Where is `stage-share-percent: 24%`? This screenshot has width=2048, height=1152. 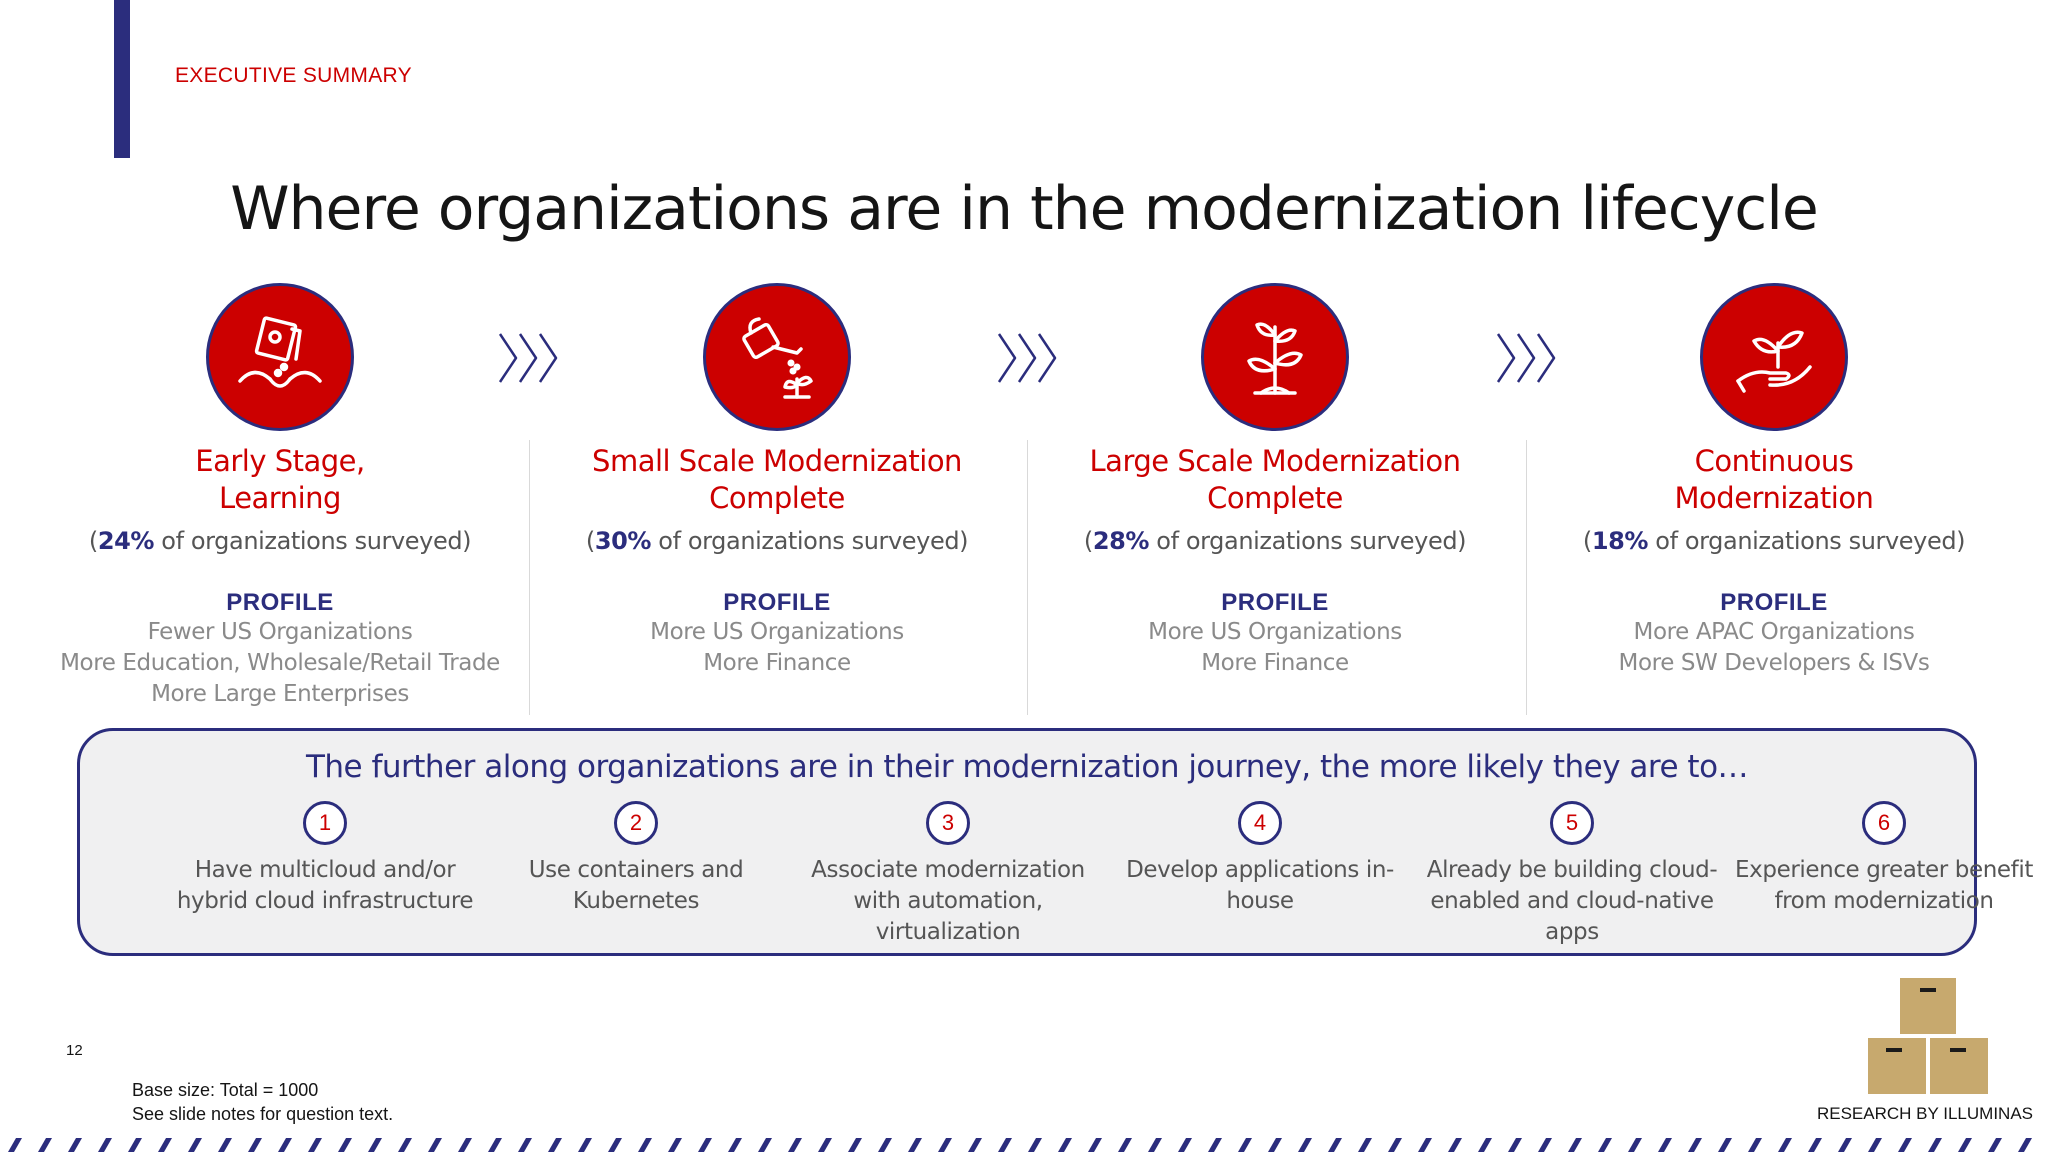
stage-share-percent: 24% is located at coordinates (126, 541).